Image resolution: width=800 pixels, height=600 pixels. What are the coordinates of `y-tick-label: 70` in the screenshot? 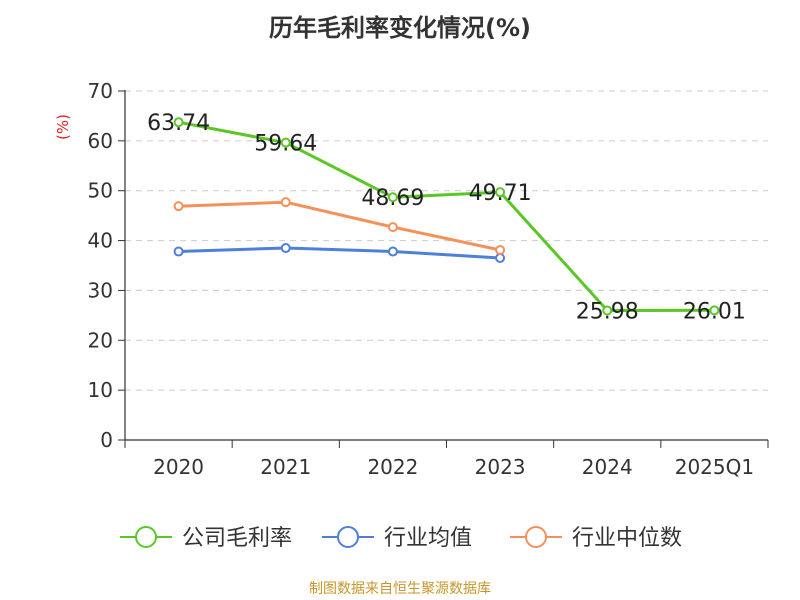 It's located at (100, 91).